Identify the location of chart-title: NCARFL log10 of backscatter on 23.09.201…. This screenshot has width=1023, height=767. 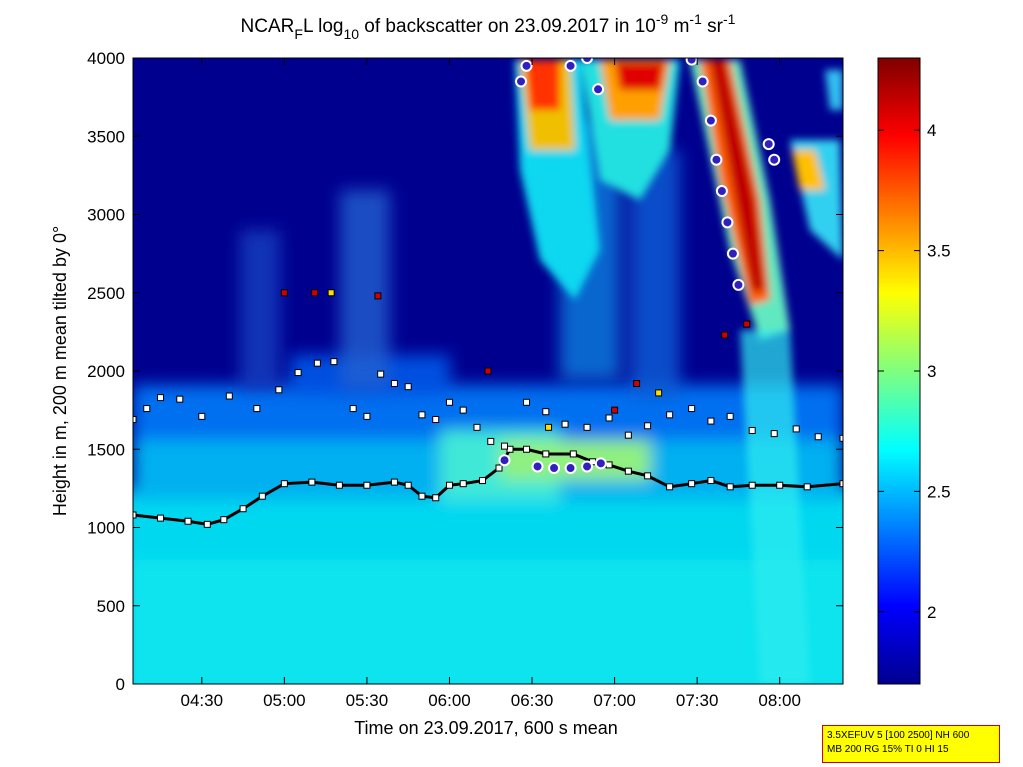
(488, 26).